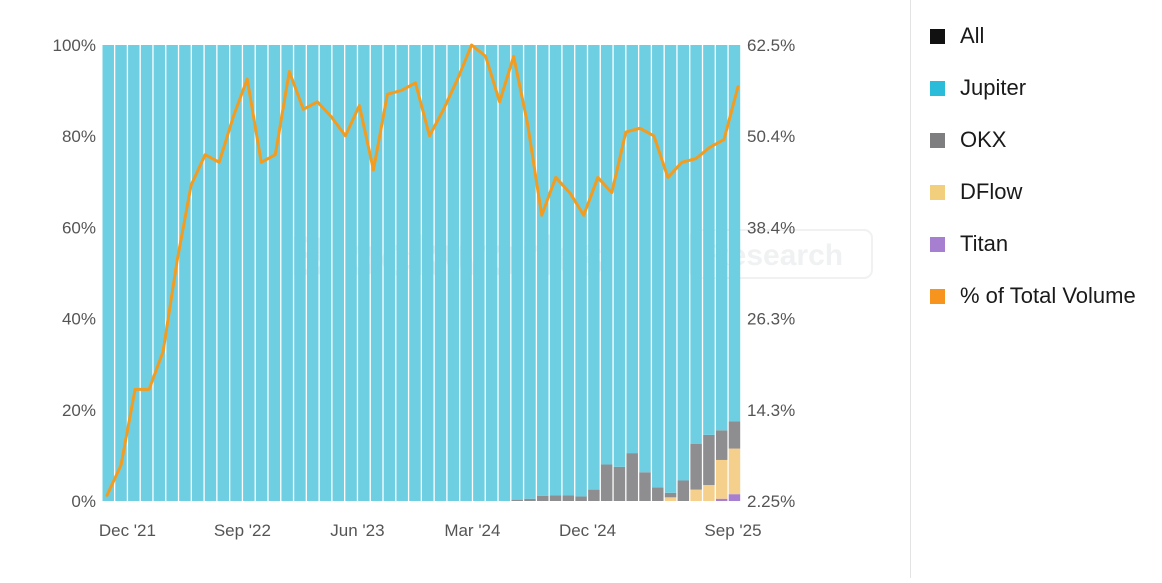 Image resolution: width=1162 pixels, height=583 pixels. I want to click on legend-item: Titan, so click(1045, 244).